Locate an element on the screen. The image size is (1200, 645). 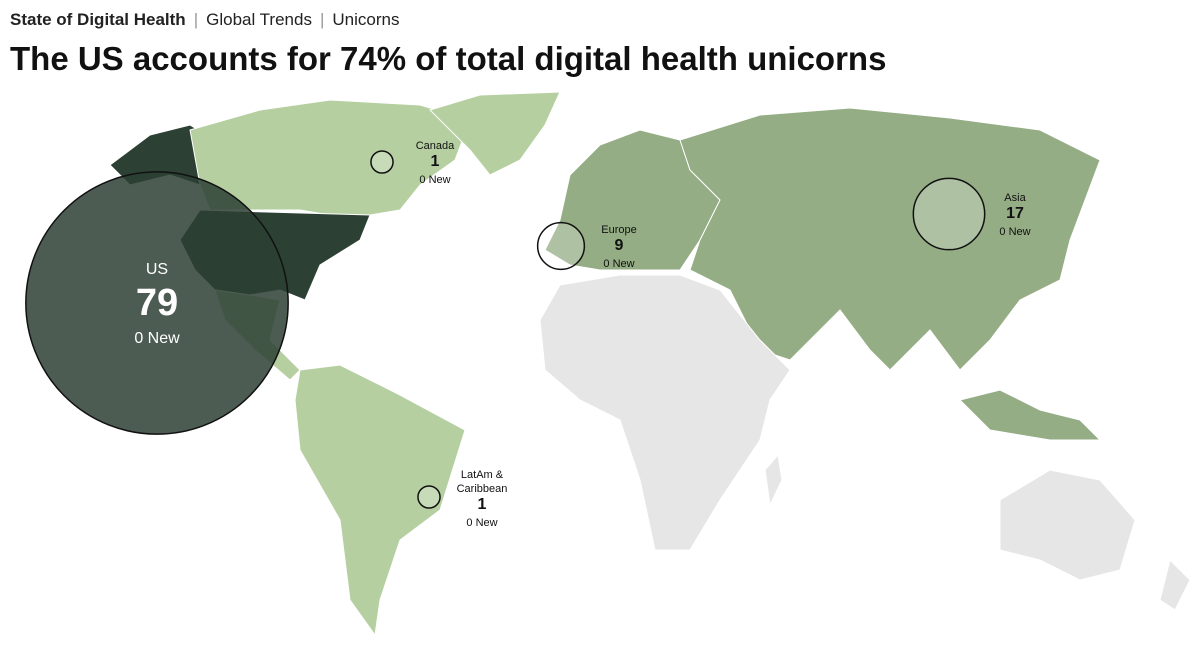
crumb: Global Trends is located at coordinates (259, 19).